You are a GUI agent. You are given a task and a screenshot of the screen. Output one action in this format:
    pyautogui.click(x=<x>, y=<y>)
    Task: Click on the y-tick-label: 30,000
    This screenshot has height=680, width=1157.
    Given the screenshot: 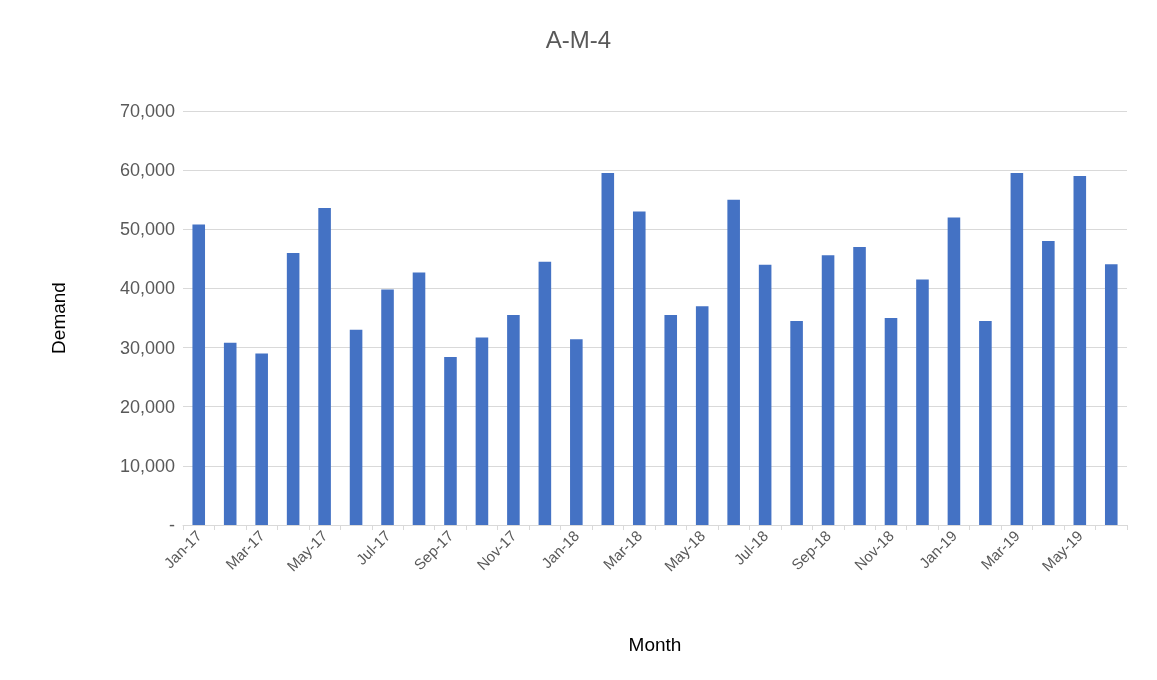 What is the action you would take?
    pyautogui.click(x=147, y=347)
    